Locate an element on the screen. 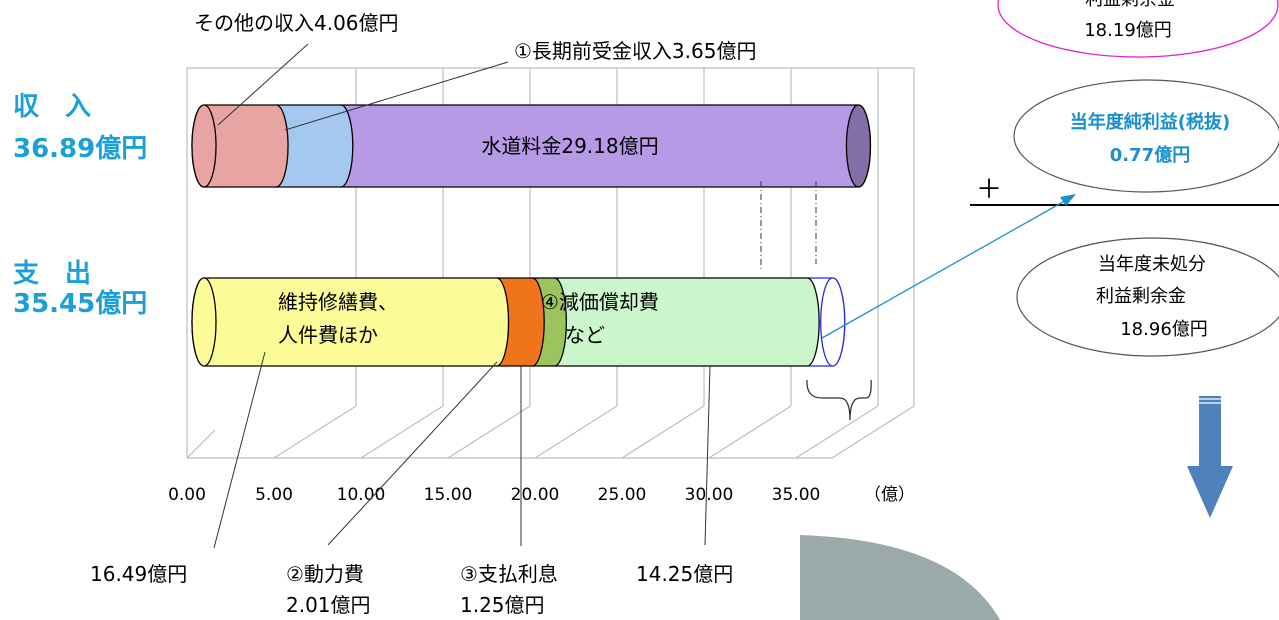 The width and height of the screenshot is (1279, 620). profit-connector-arrowhead is located at coordinates (1068, 200).